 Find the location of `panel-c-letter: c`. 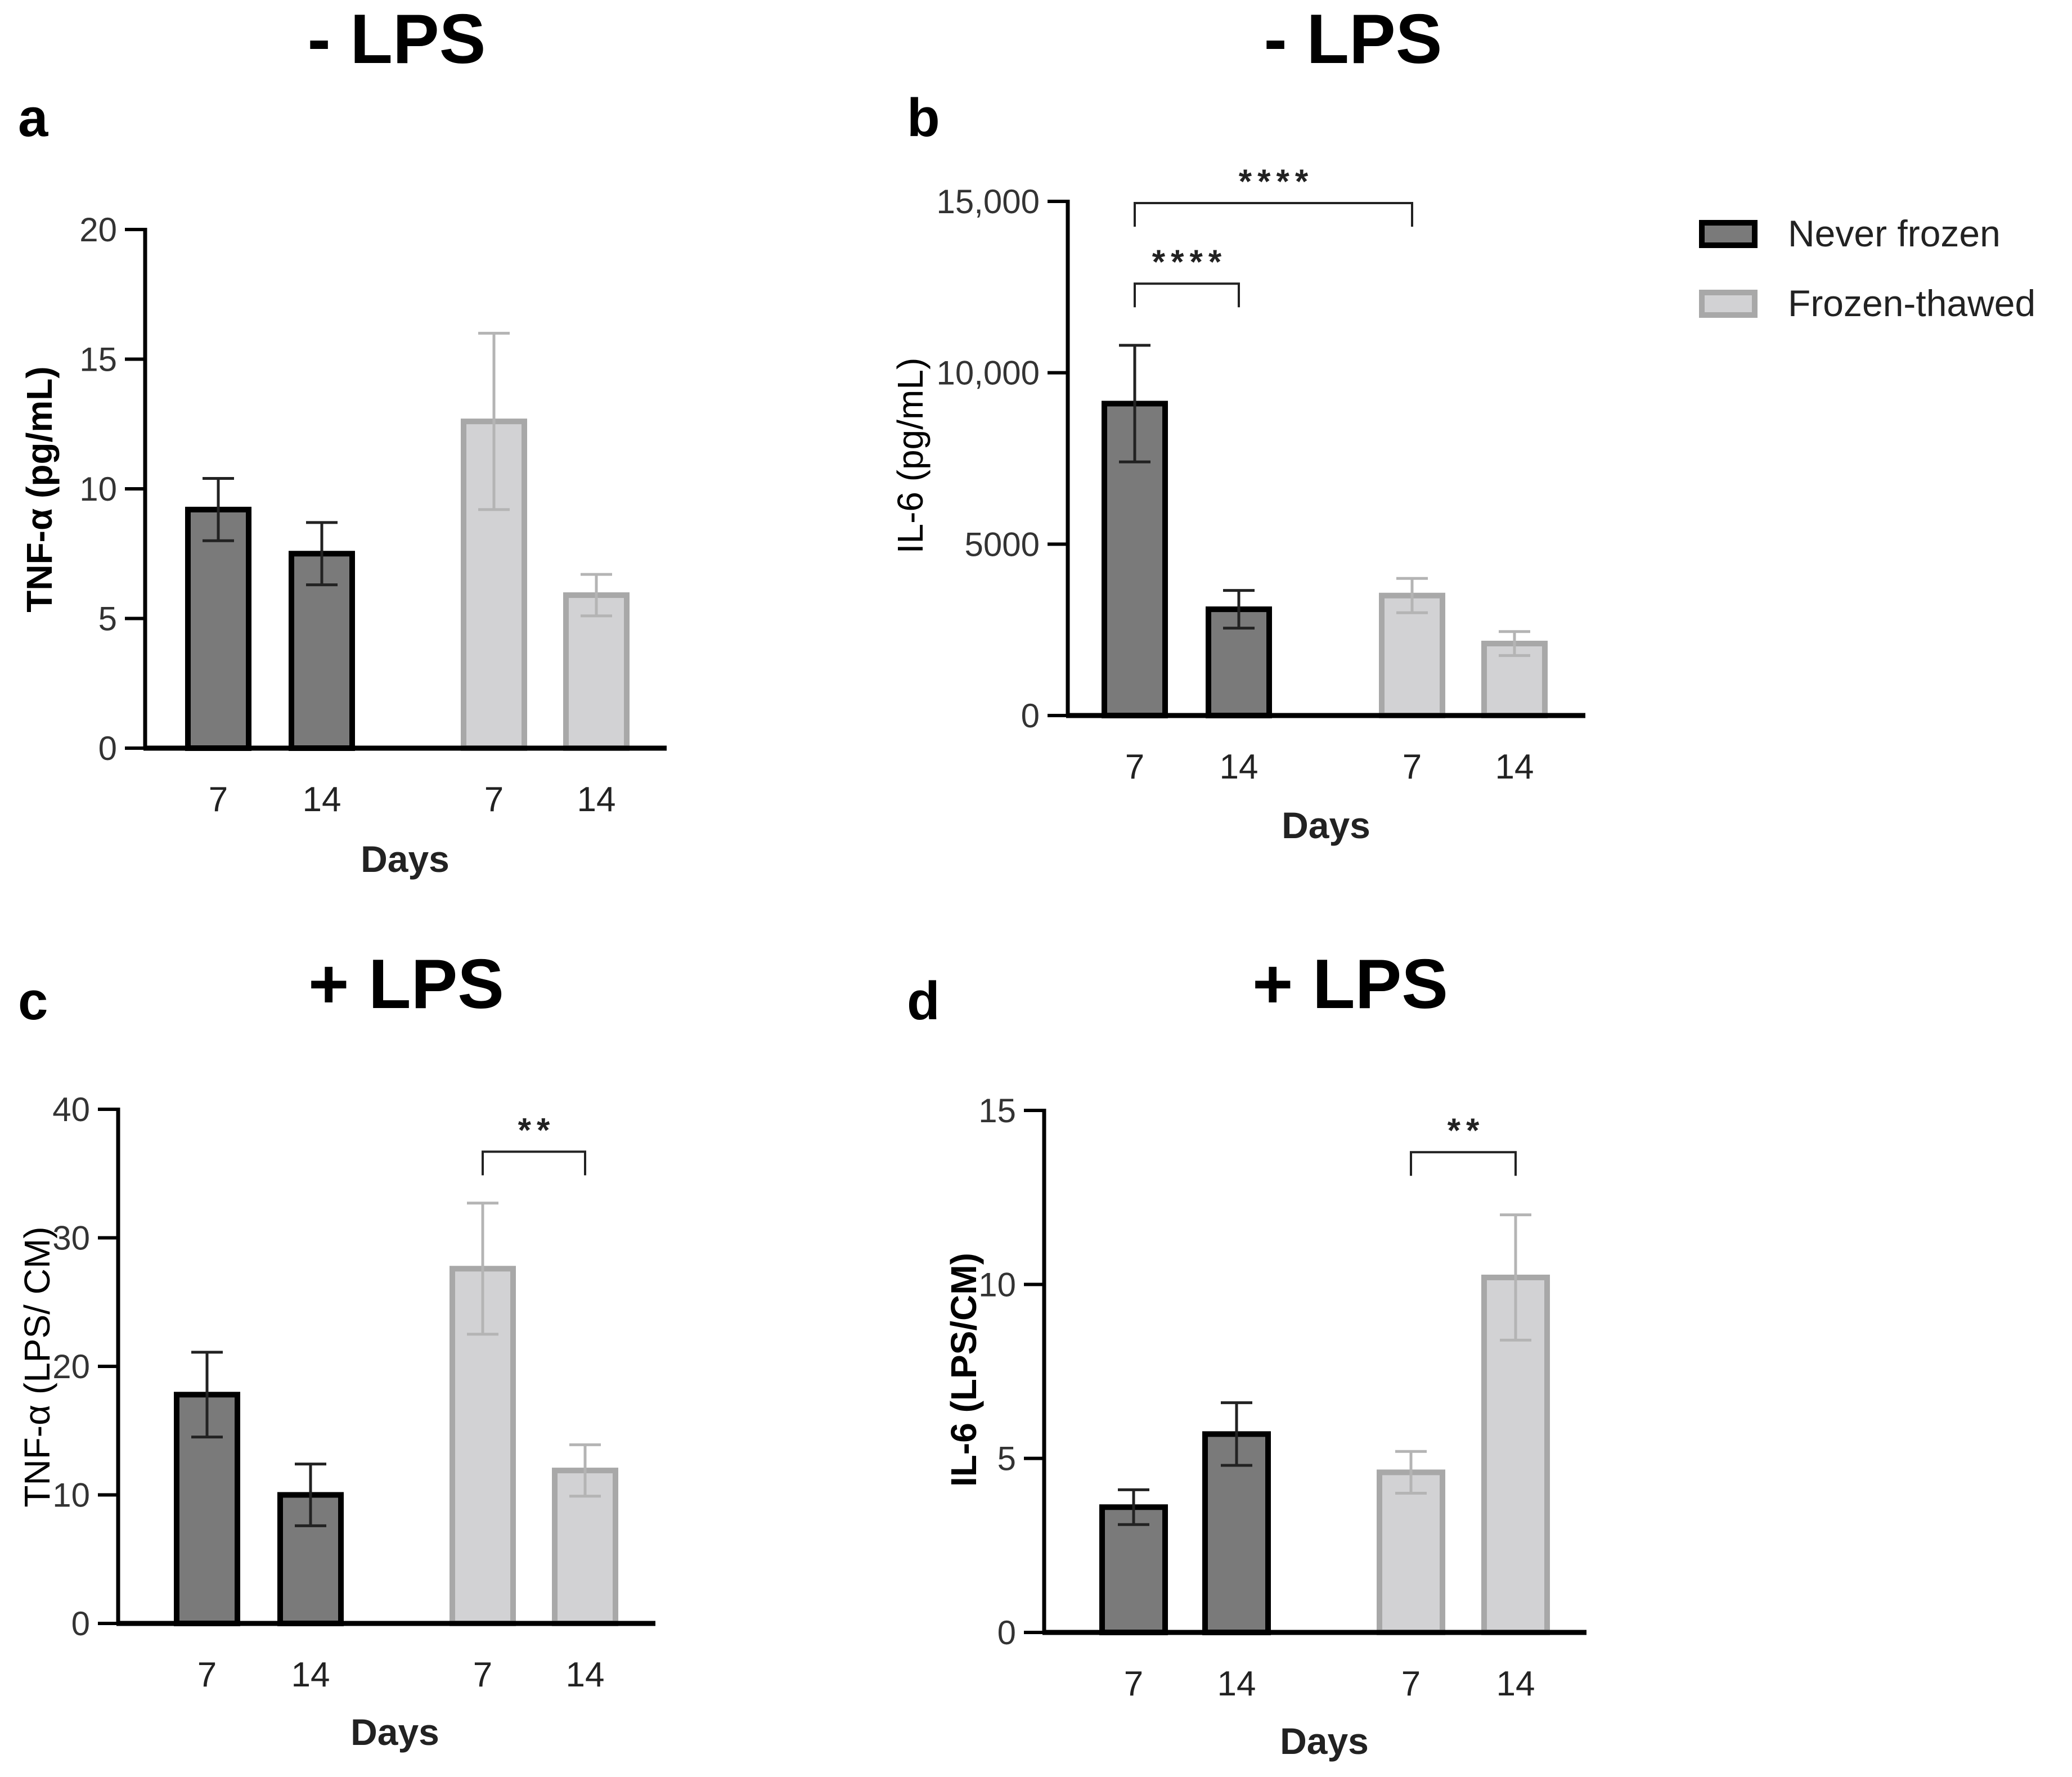

panel-c-letter: c is located at coordinates (33, 1001).